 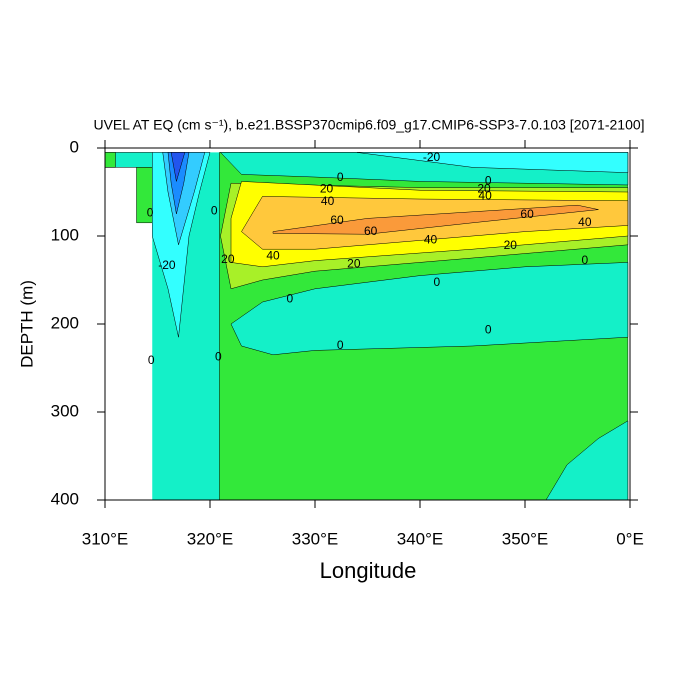 I want to click on y-tick-label: 100, so click(x=65, y=234).